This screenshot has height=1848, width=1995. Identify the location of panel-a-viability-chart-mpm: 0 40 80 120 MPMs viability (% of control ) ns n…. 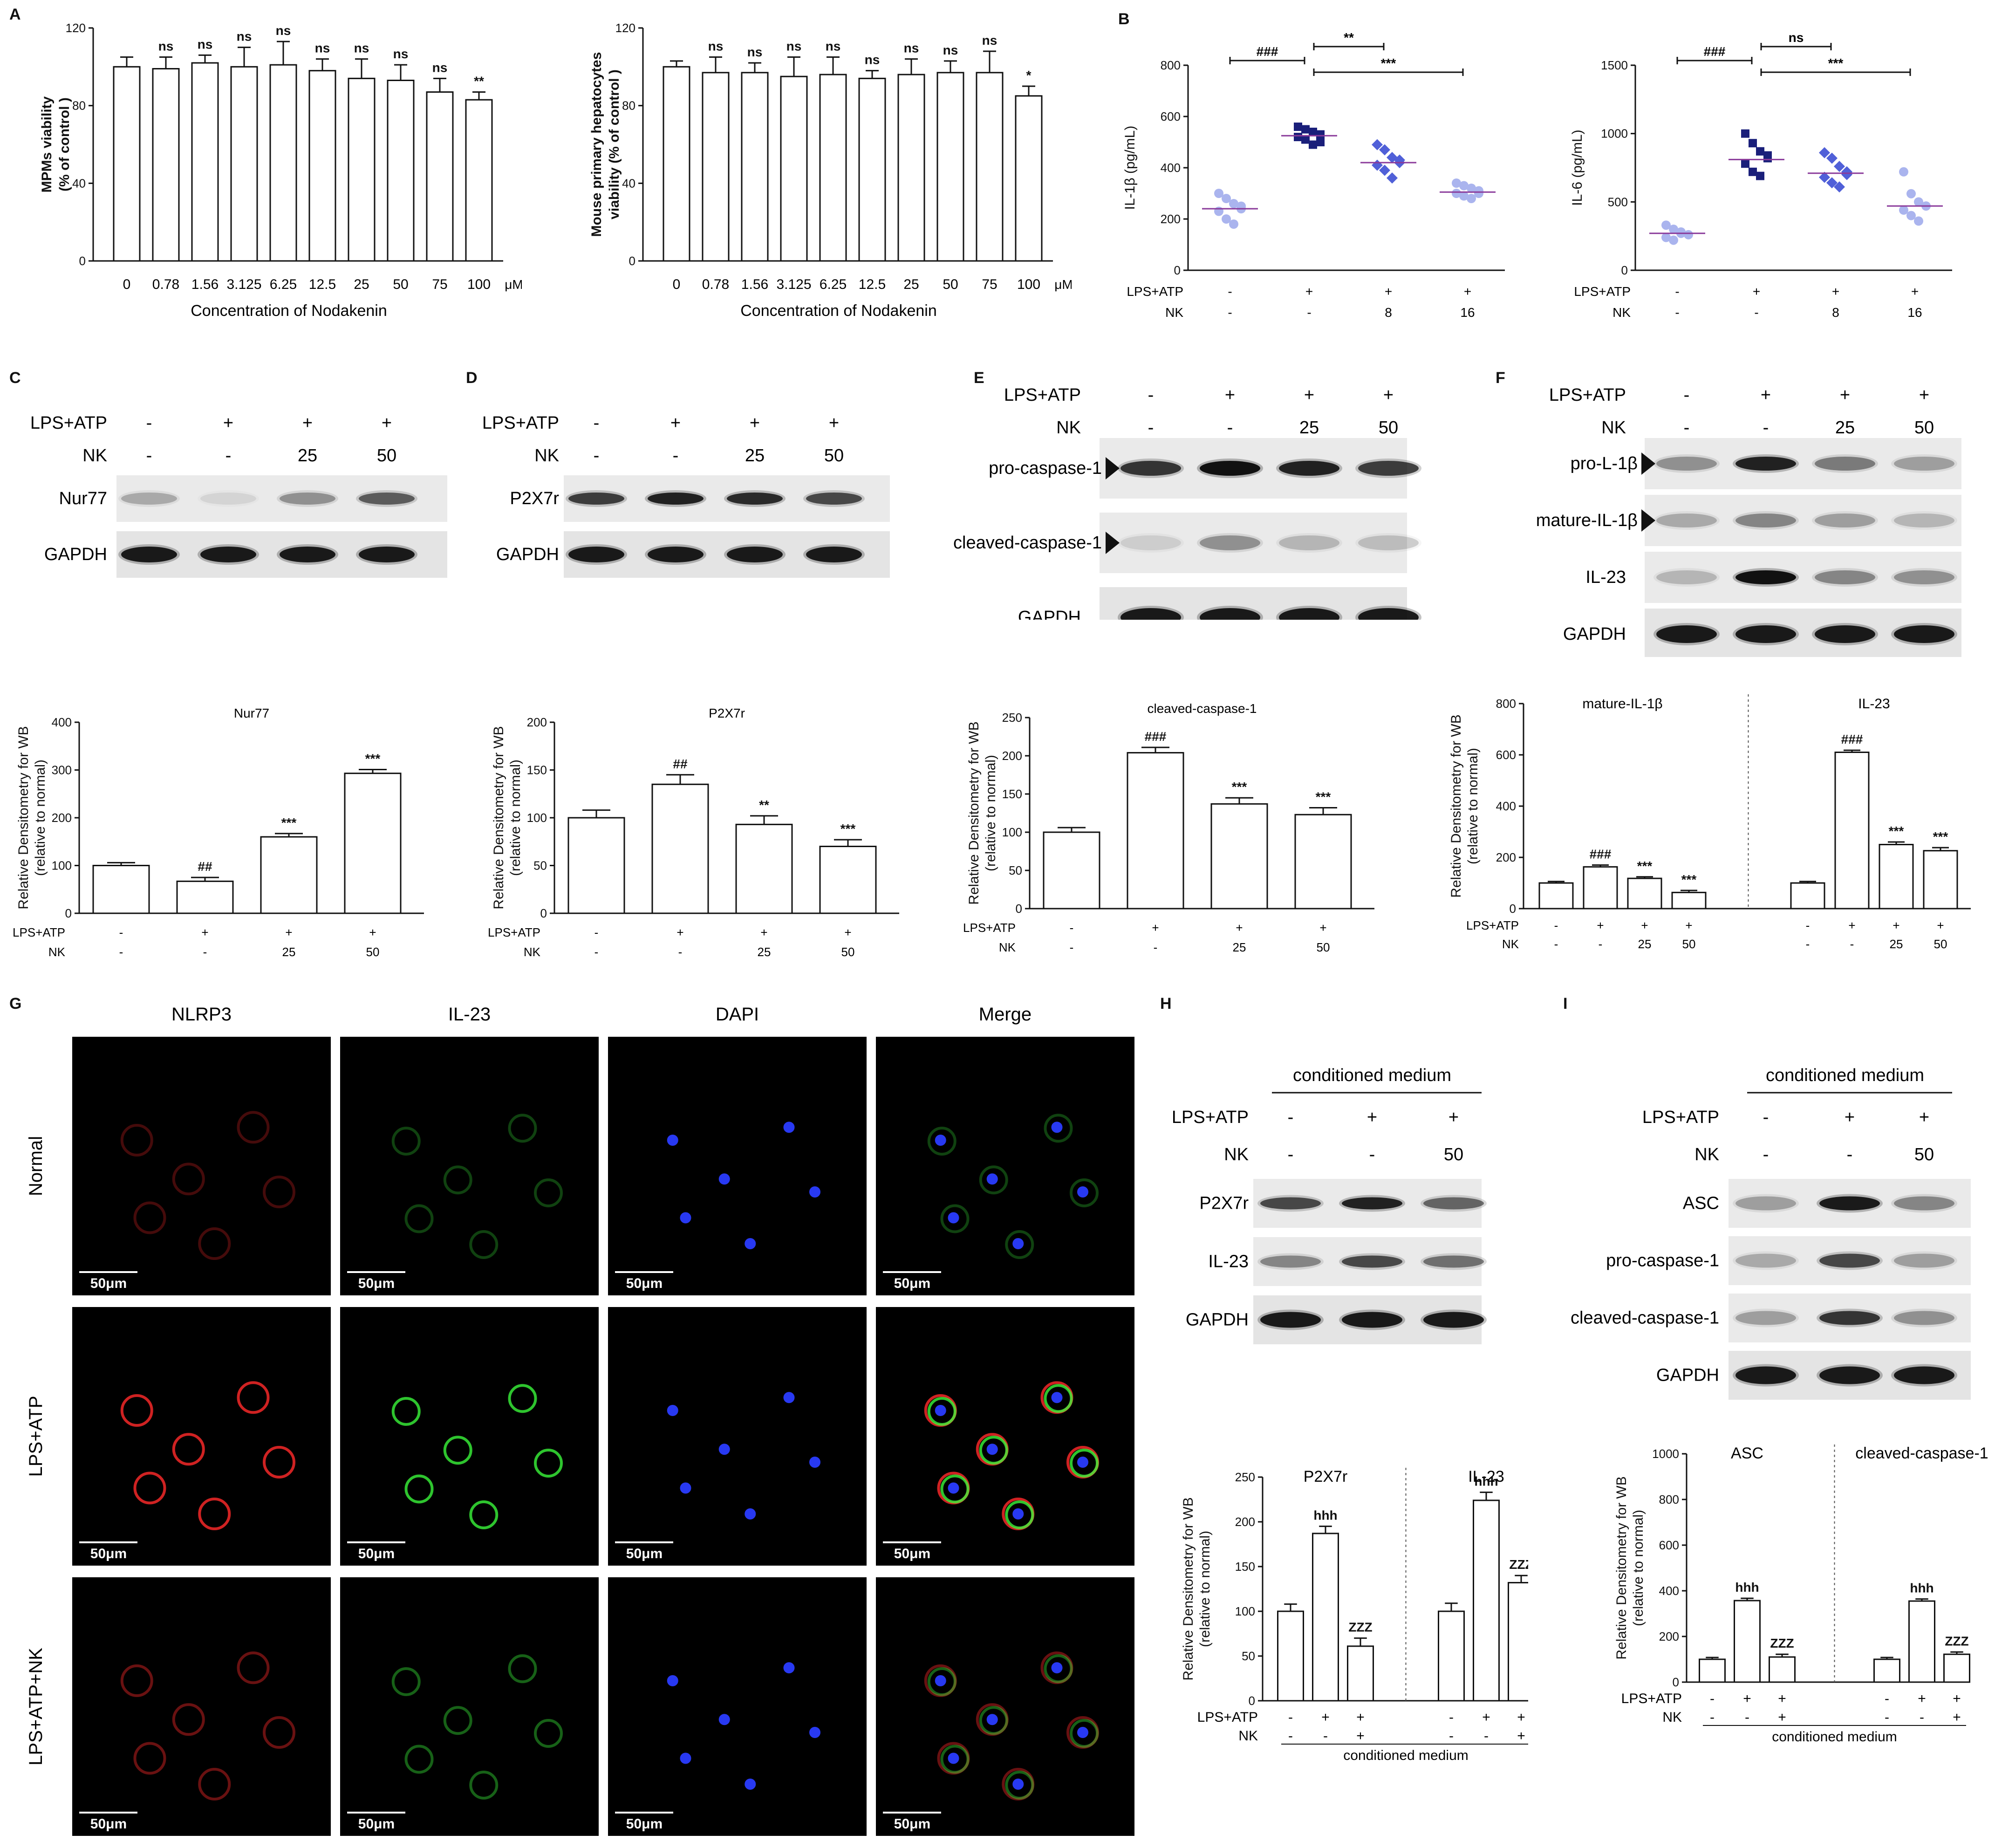
(280, 170).